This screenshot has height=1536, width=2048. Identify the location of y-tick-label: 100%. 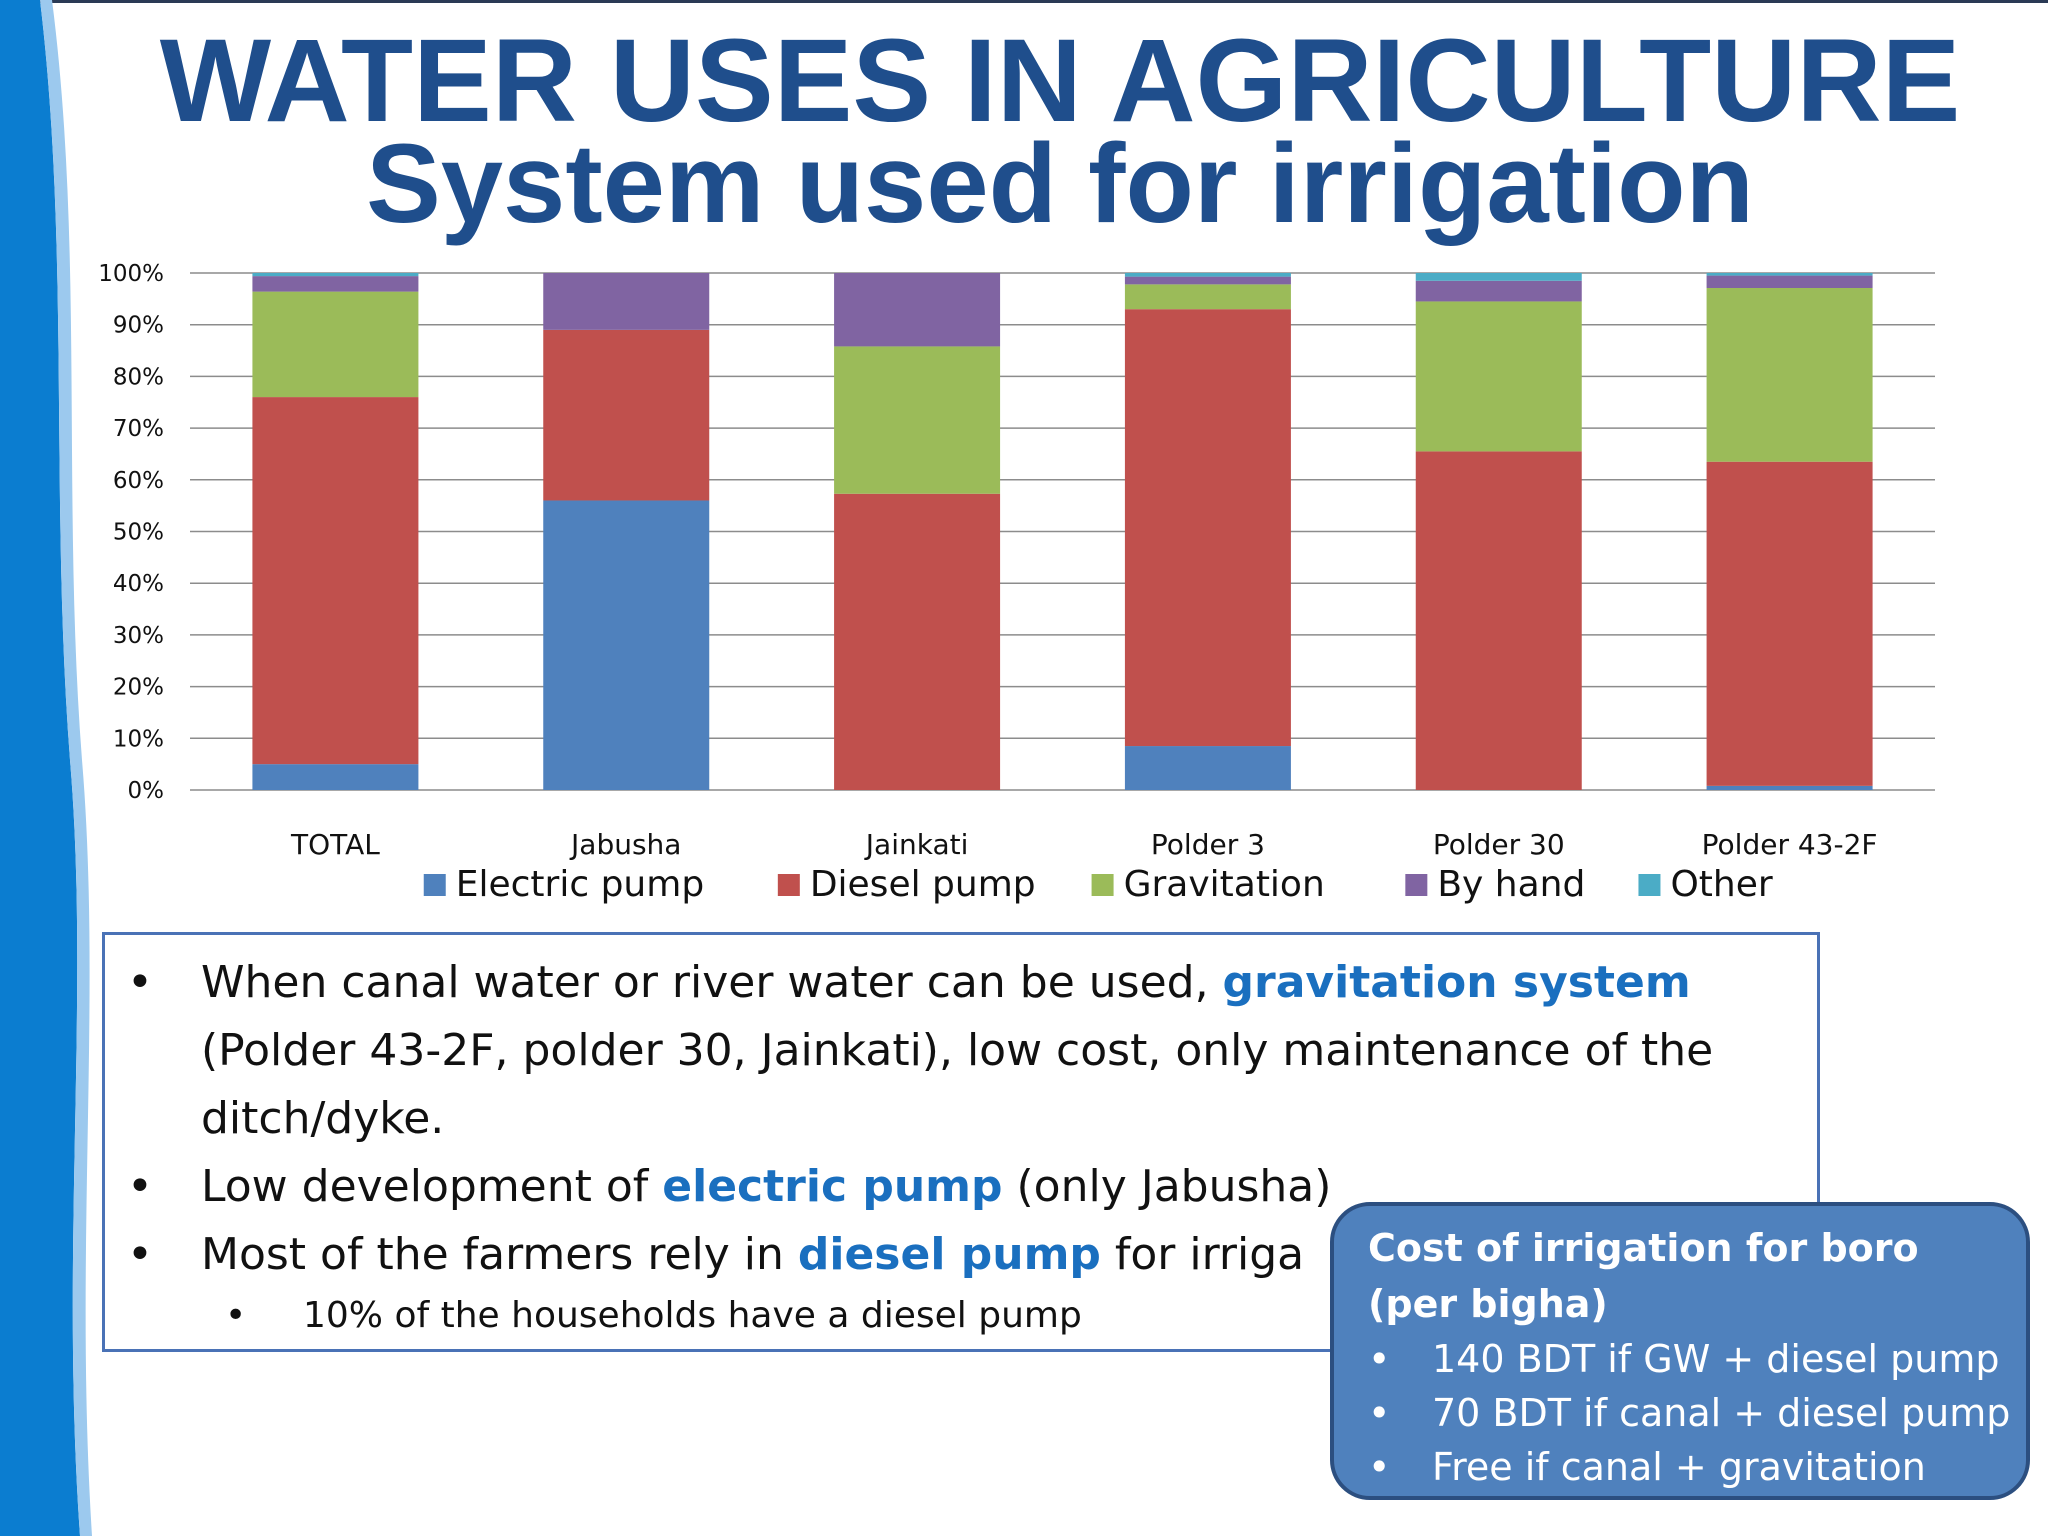
(131, 274).